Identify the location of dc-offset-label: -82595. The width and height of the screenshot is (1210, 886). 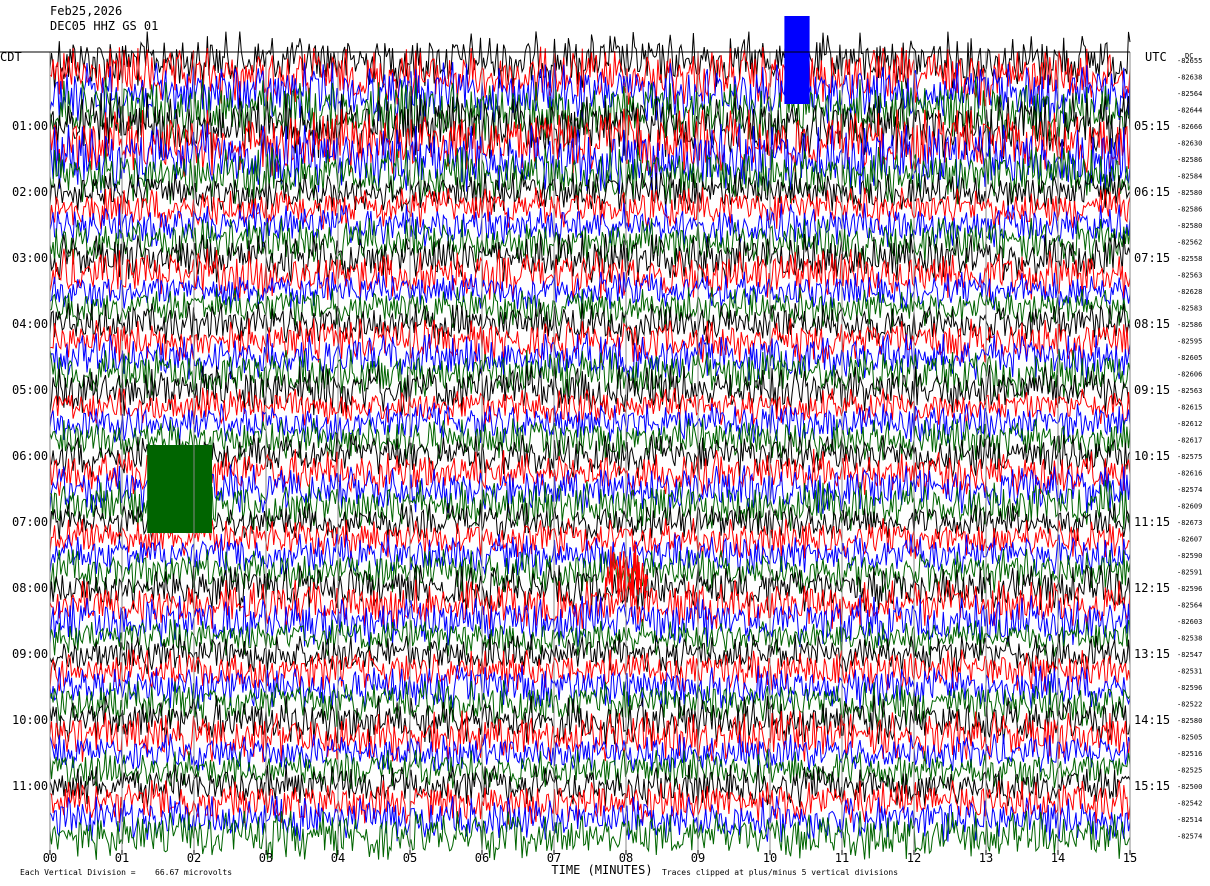
(1189, 342).